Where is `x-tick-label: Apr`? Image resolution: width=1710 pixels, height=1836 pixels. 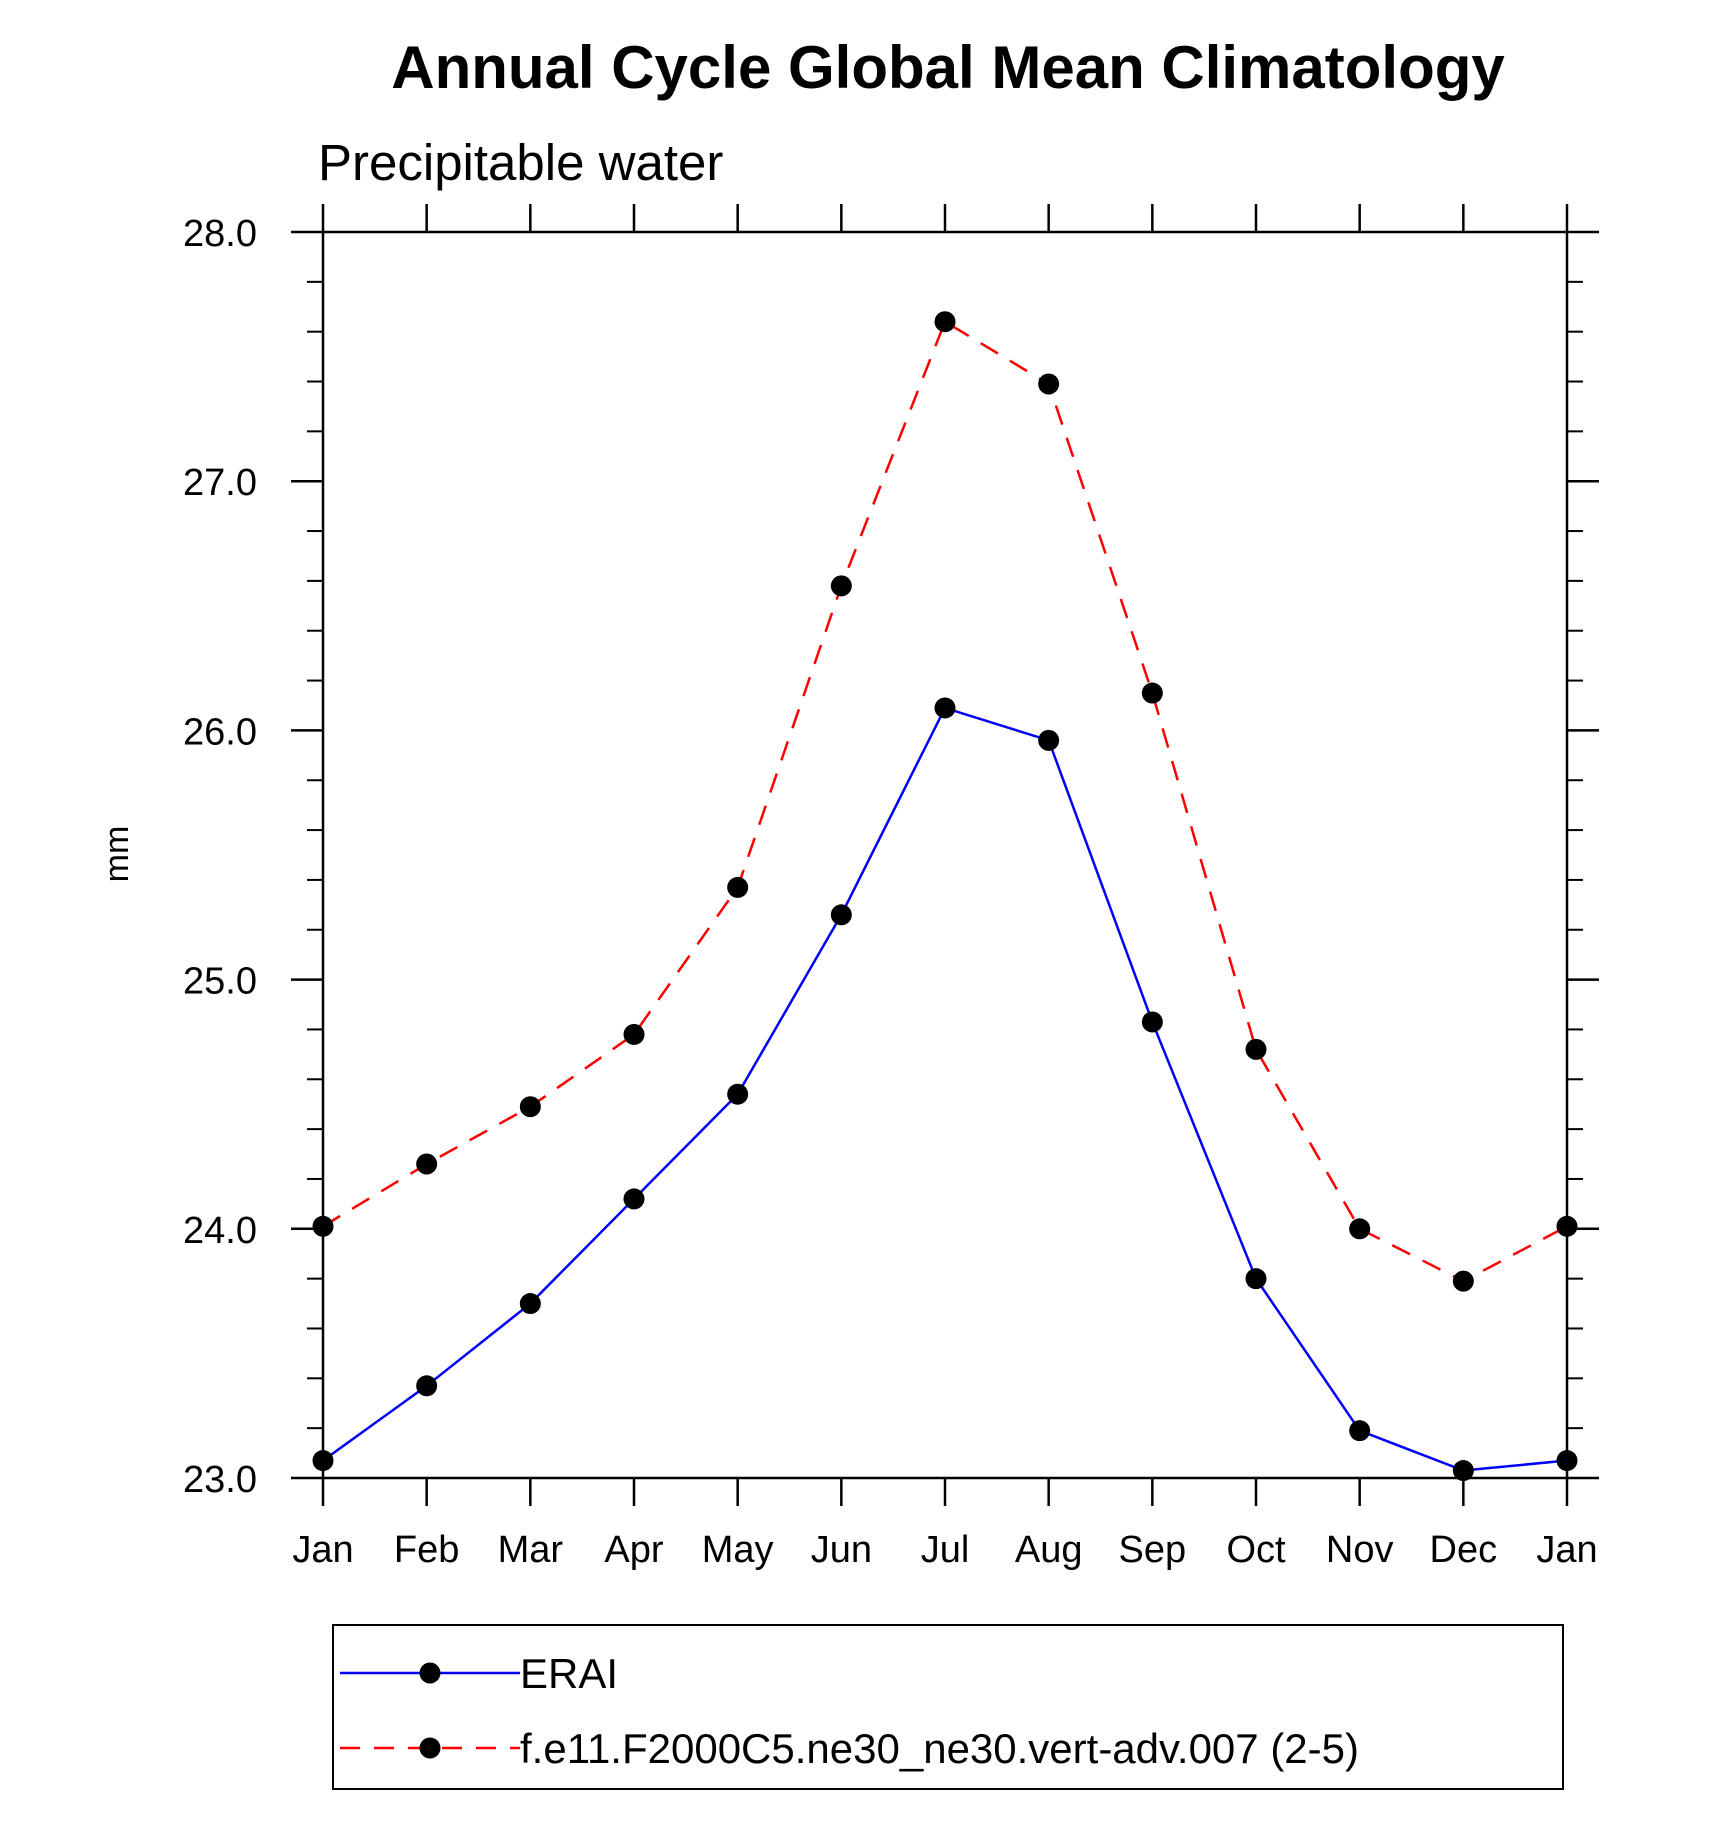 x-tick-label: Apr is located at coordinates (633, 1550).